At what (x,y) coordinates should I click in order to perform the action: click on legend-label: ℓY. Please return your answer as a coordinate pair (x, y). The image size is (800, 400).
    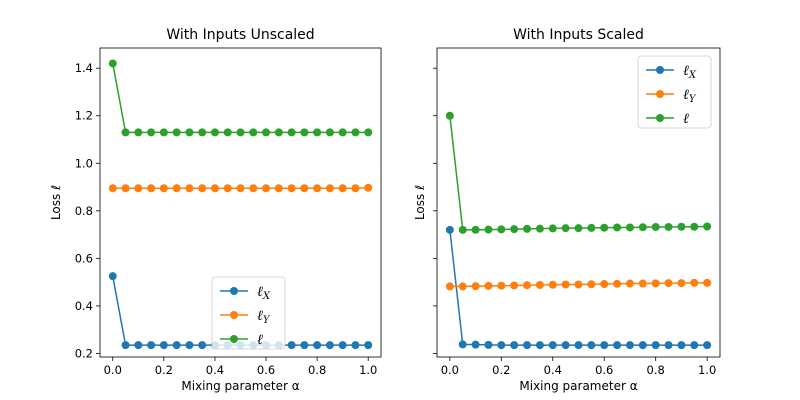
    Looking at the image, I should click on (264, 317).